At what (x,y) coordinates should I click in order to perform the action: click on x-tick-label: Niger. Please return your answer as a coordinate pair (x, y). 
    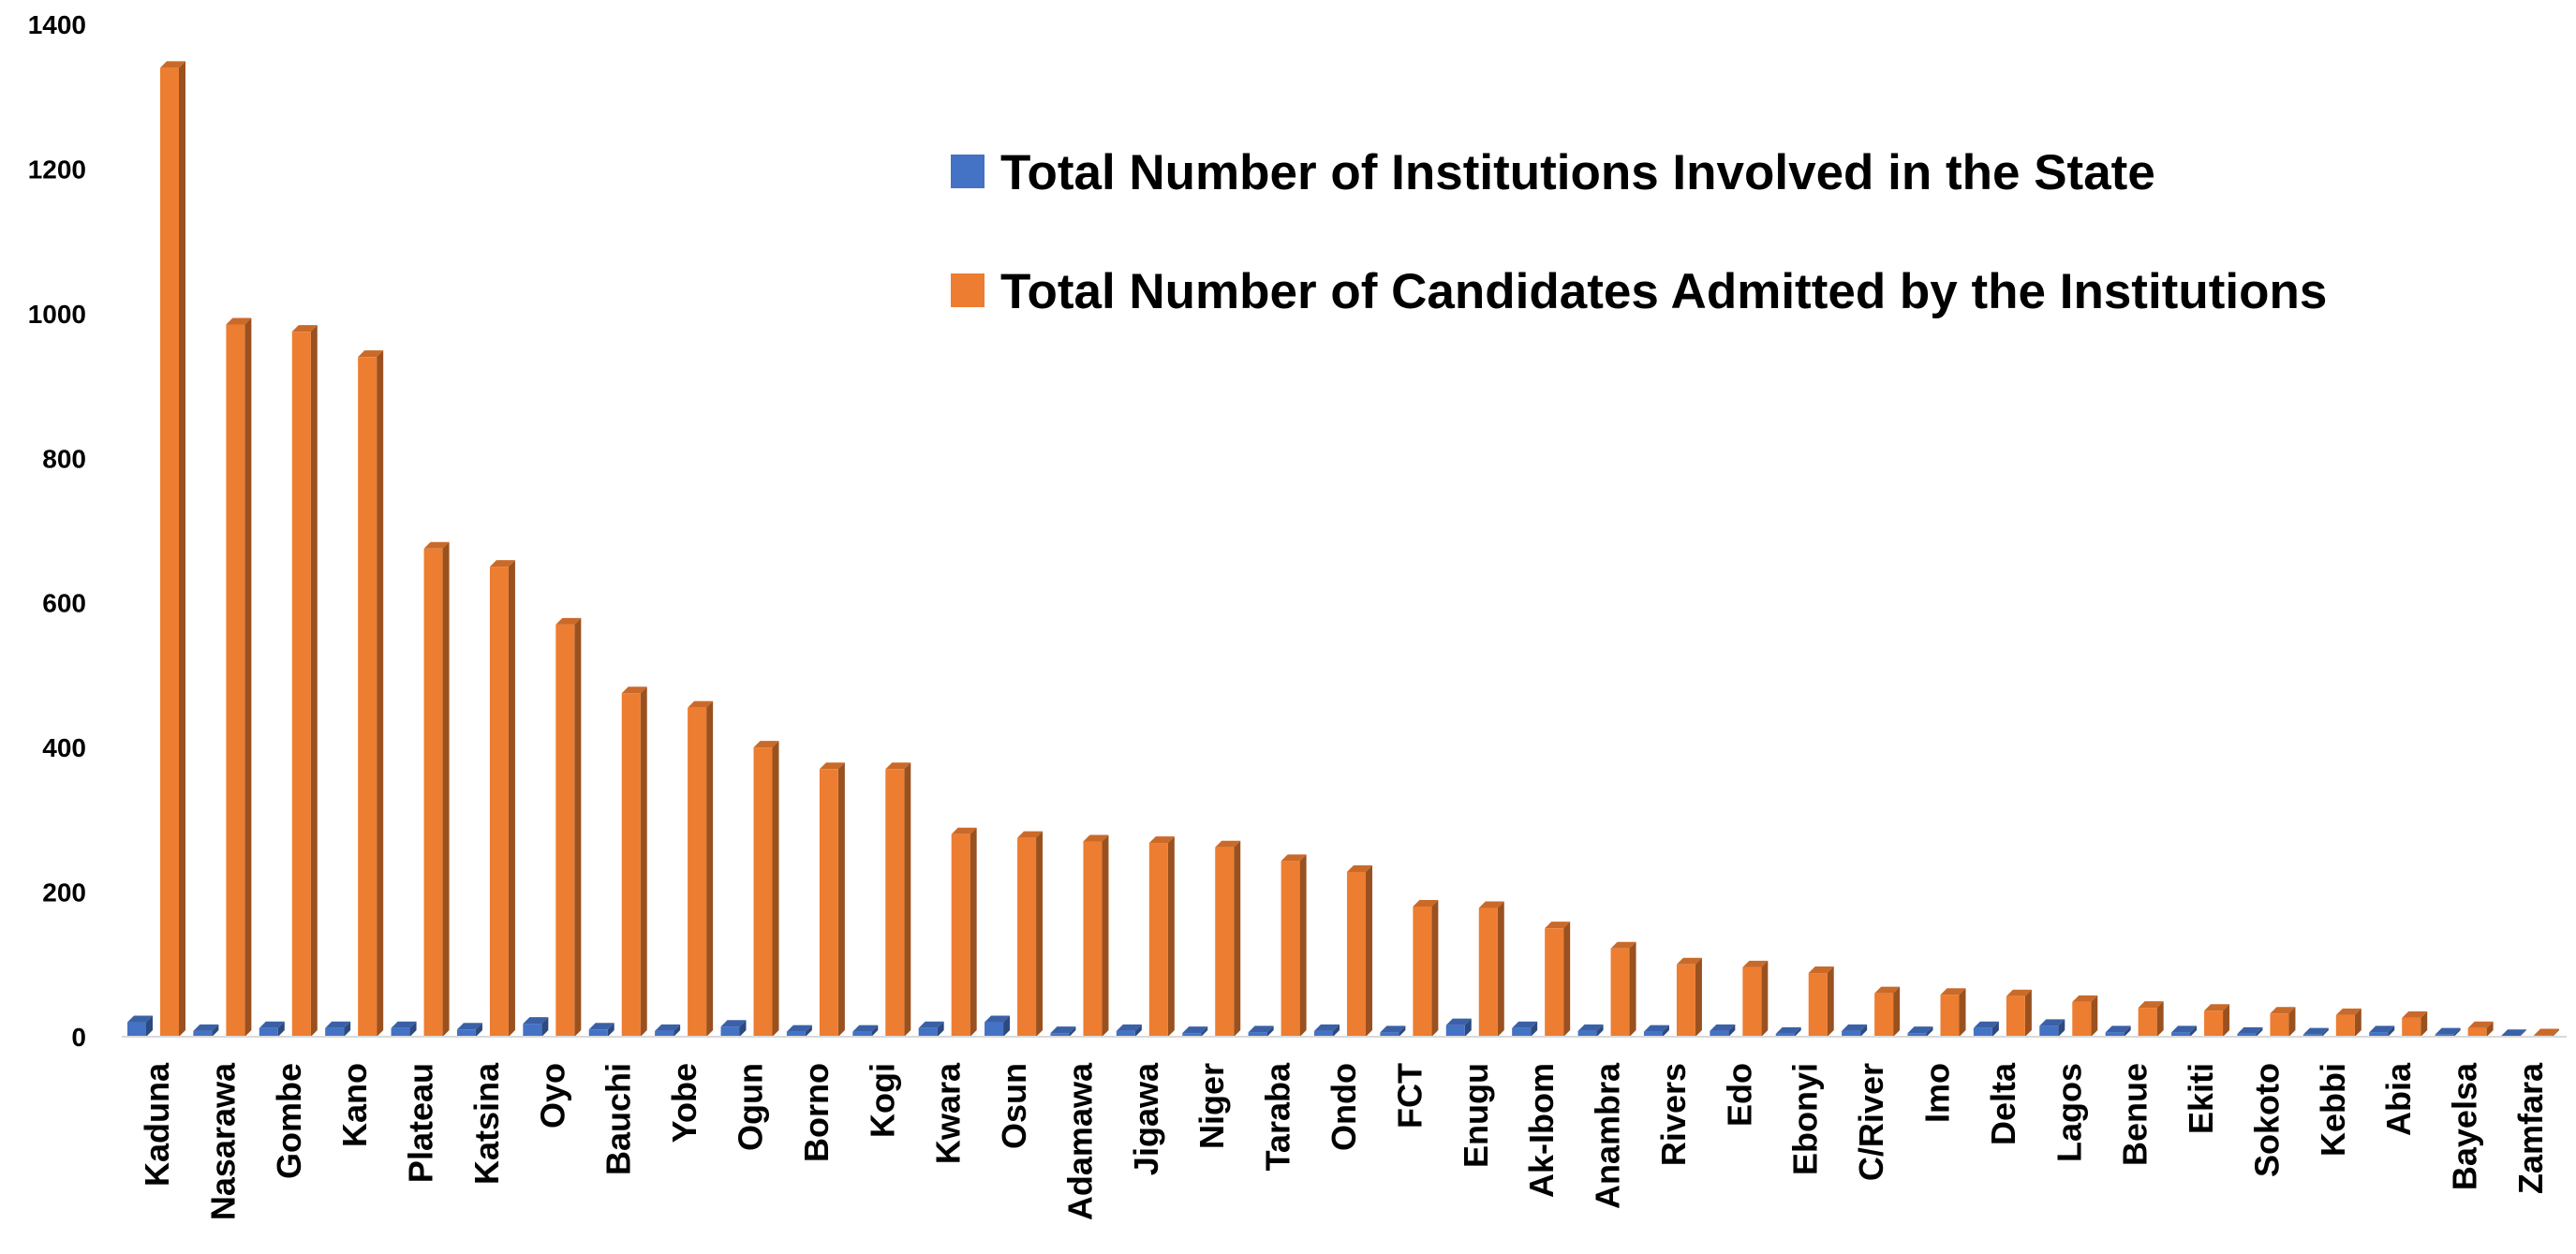
    Looking at the image, I should click on (1211, 1106).